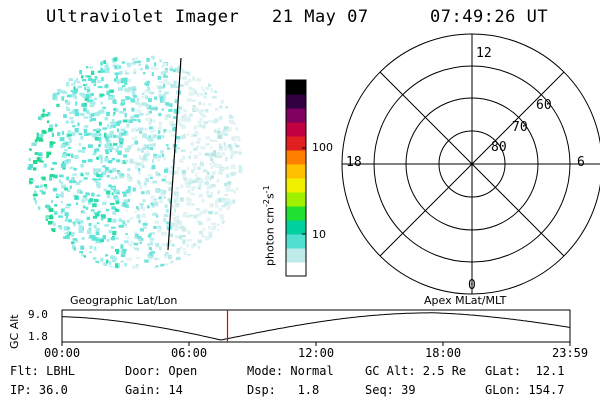 The image size is (600, 400). I want to click on altitude-timeline-plot, so click(316, 327).